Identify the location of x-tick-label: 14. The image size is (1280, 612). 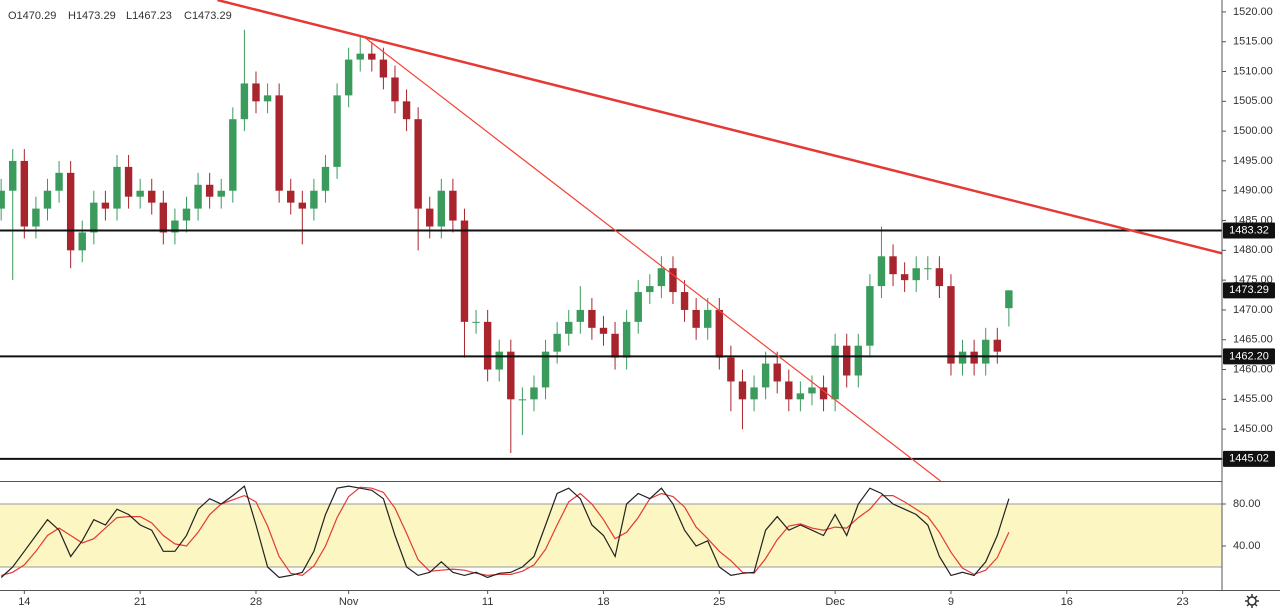
(24, 602).